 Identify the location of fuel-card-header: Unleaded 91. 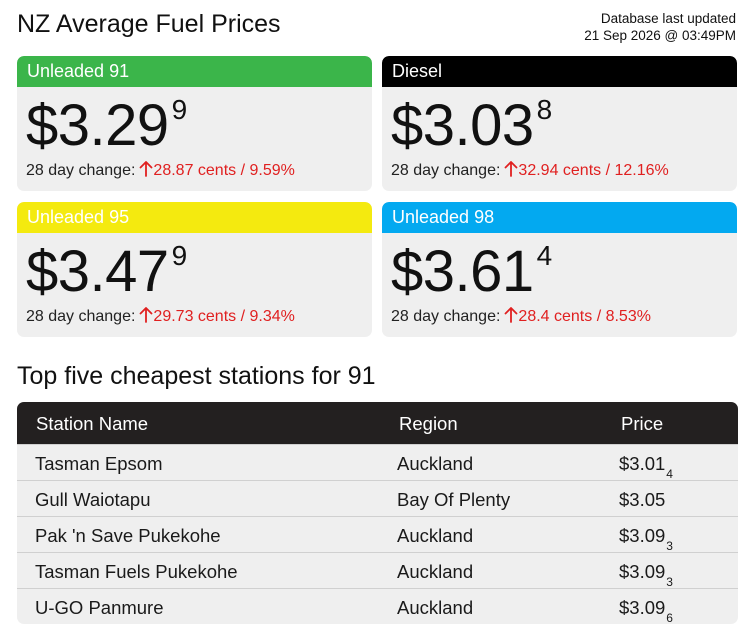
(194, 71).